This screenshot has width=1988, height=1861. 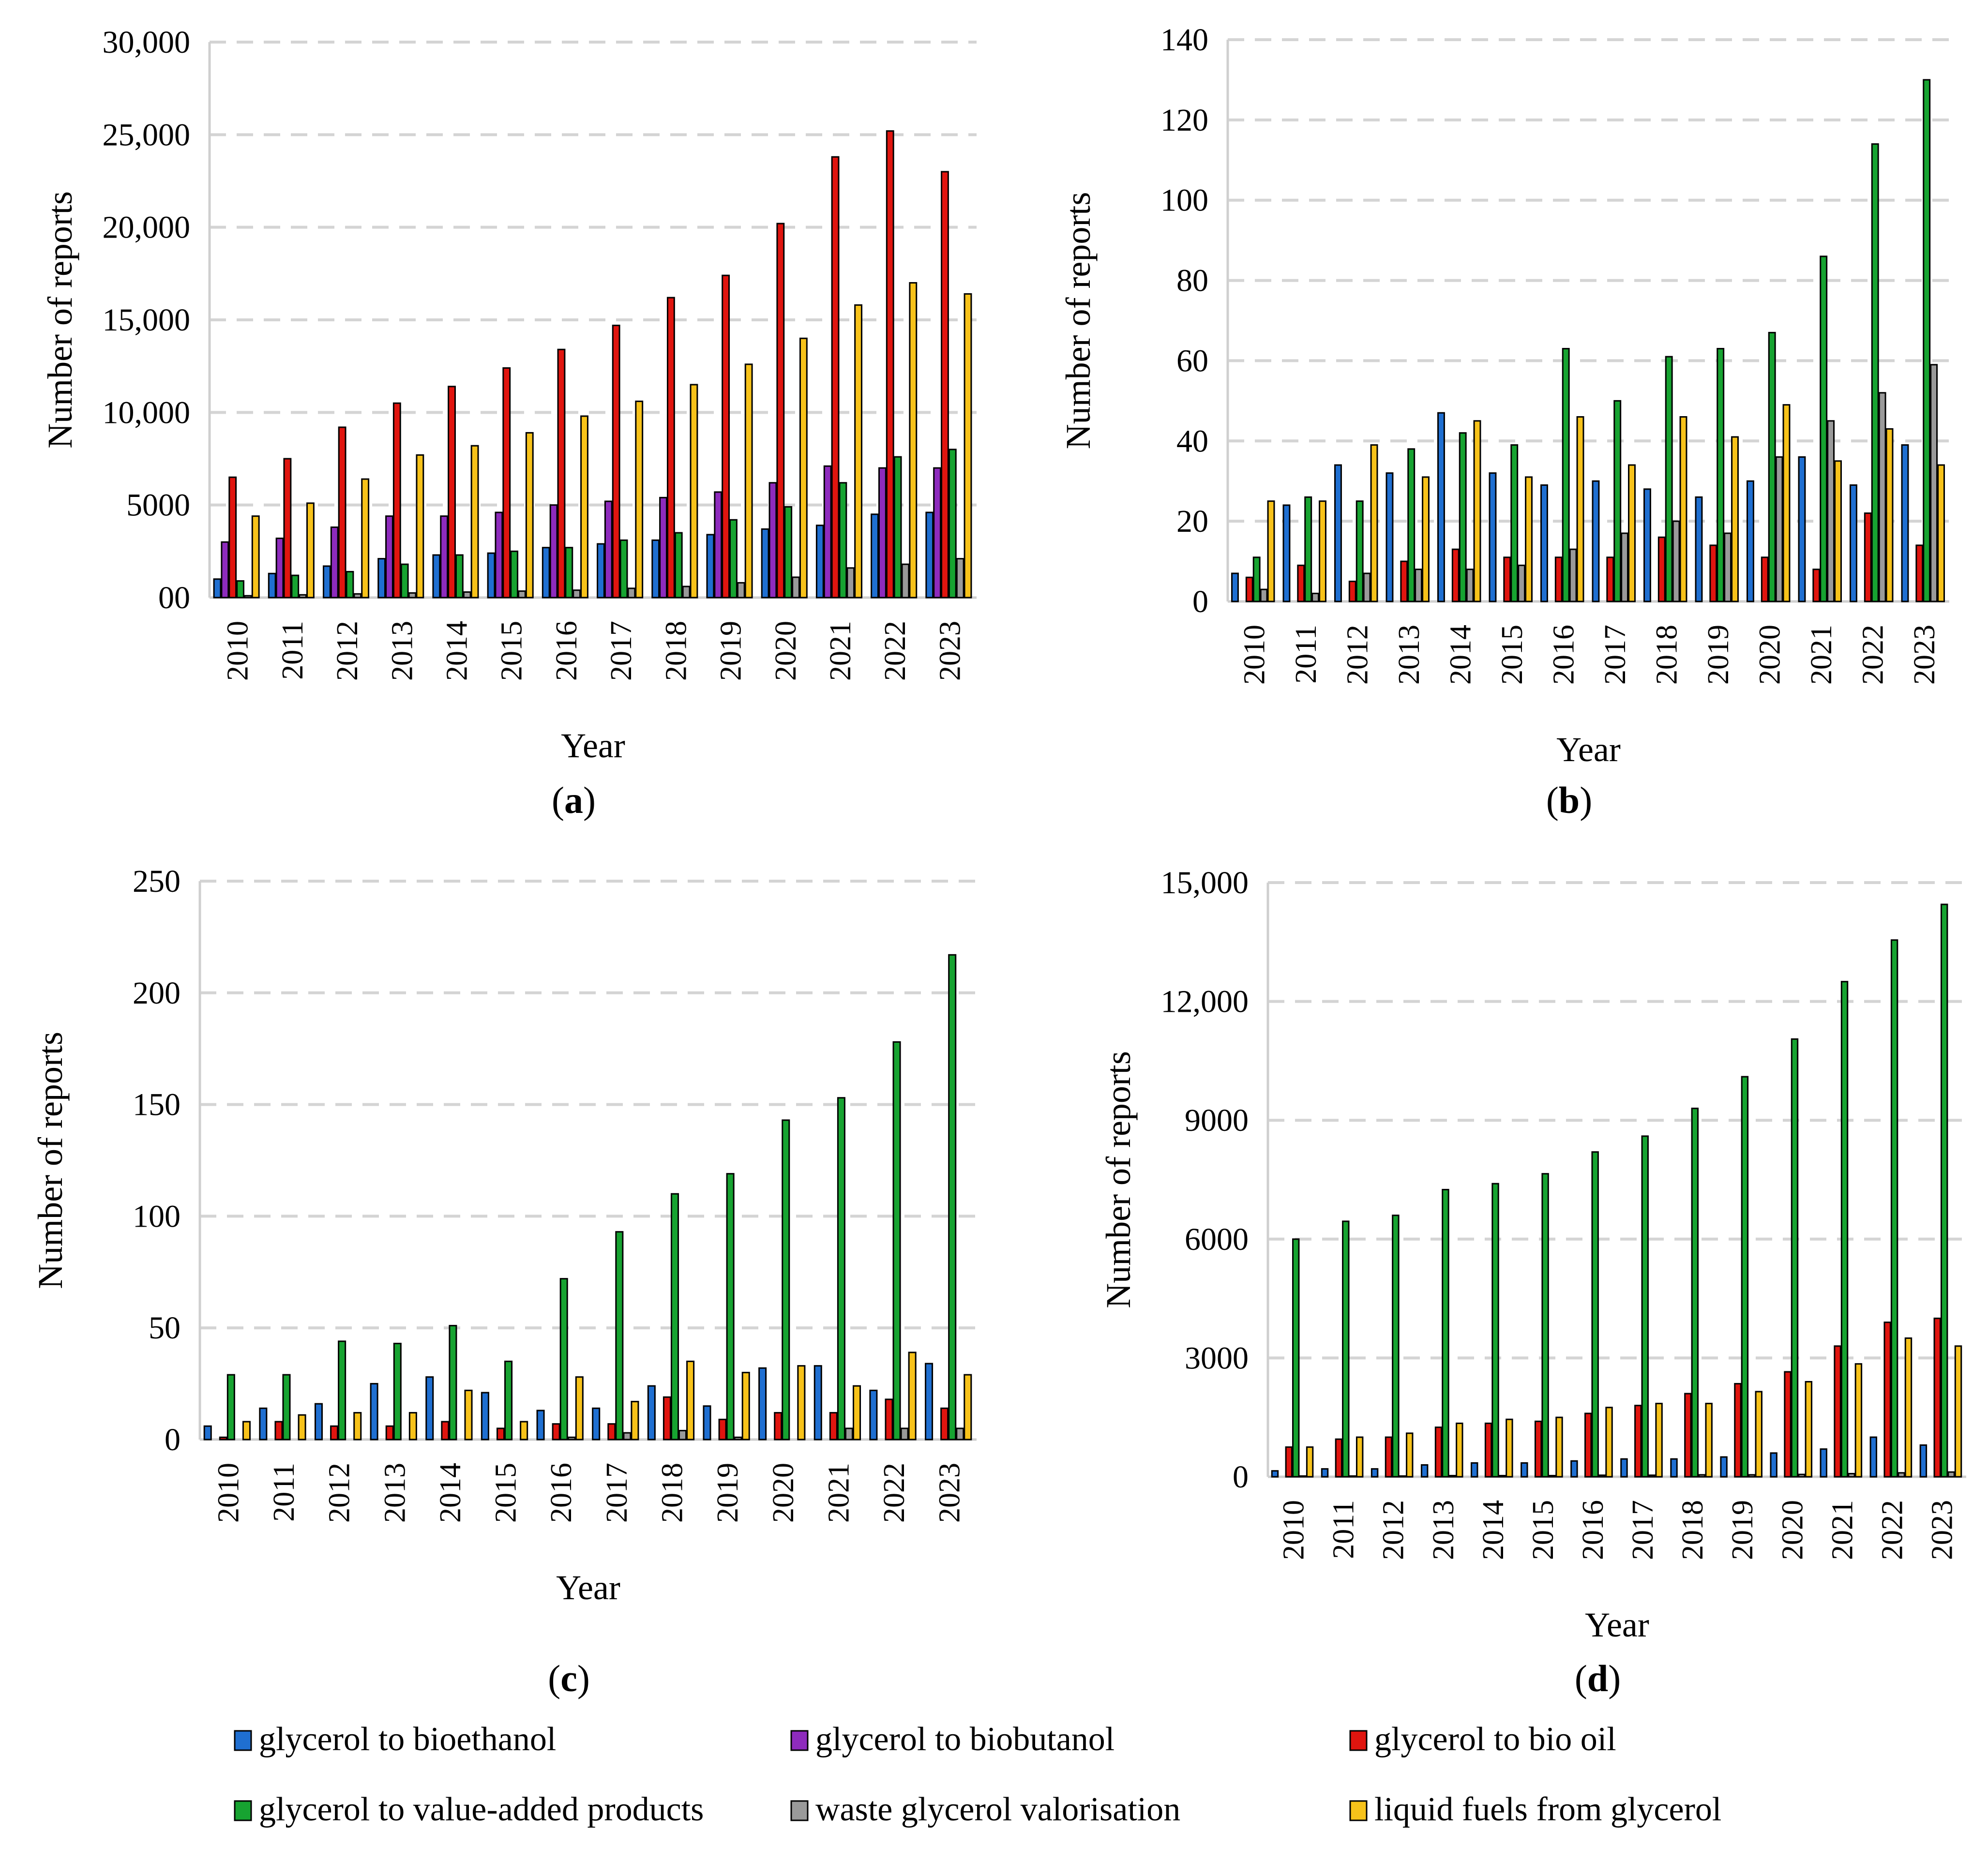 What do you see at coordinates (1470, 585) in the screenshot?
I see `bar-b-waste-glycerol-valorisation-2014` at bounding box center [1470, 585].